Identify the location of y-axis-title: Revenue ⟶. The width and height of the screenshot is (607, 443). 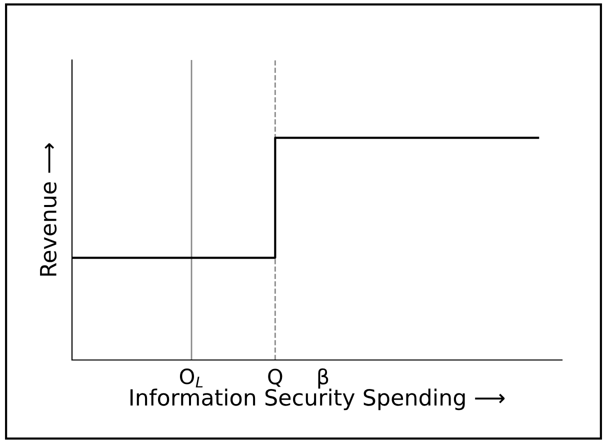
(48, 209).